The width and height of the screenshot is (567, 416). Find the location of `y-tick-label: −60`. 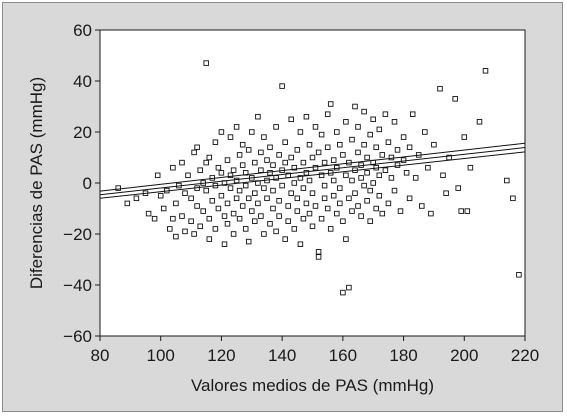

y-tick-label: −60 is located at coordinates (77, 336).